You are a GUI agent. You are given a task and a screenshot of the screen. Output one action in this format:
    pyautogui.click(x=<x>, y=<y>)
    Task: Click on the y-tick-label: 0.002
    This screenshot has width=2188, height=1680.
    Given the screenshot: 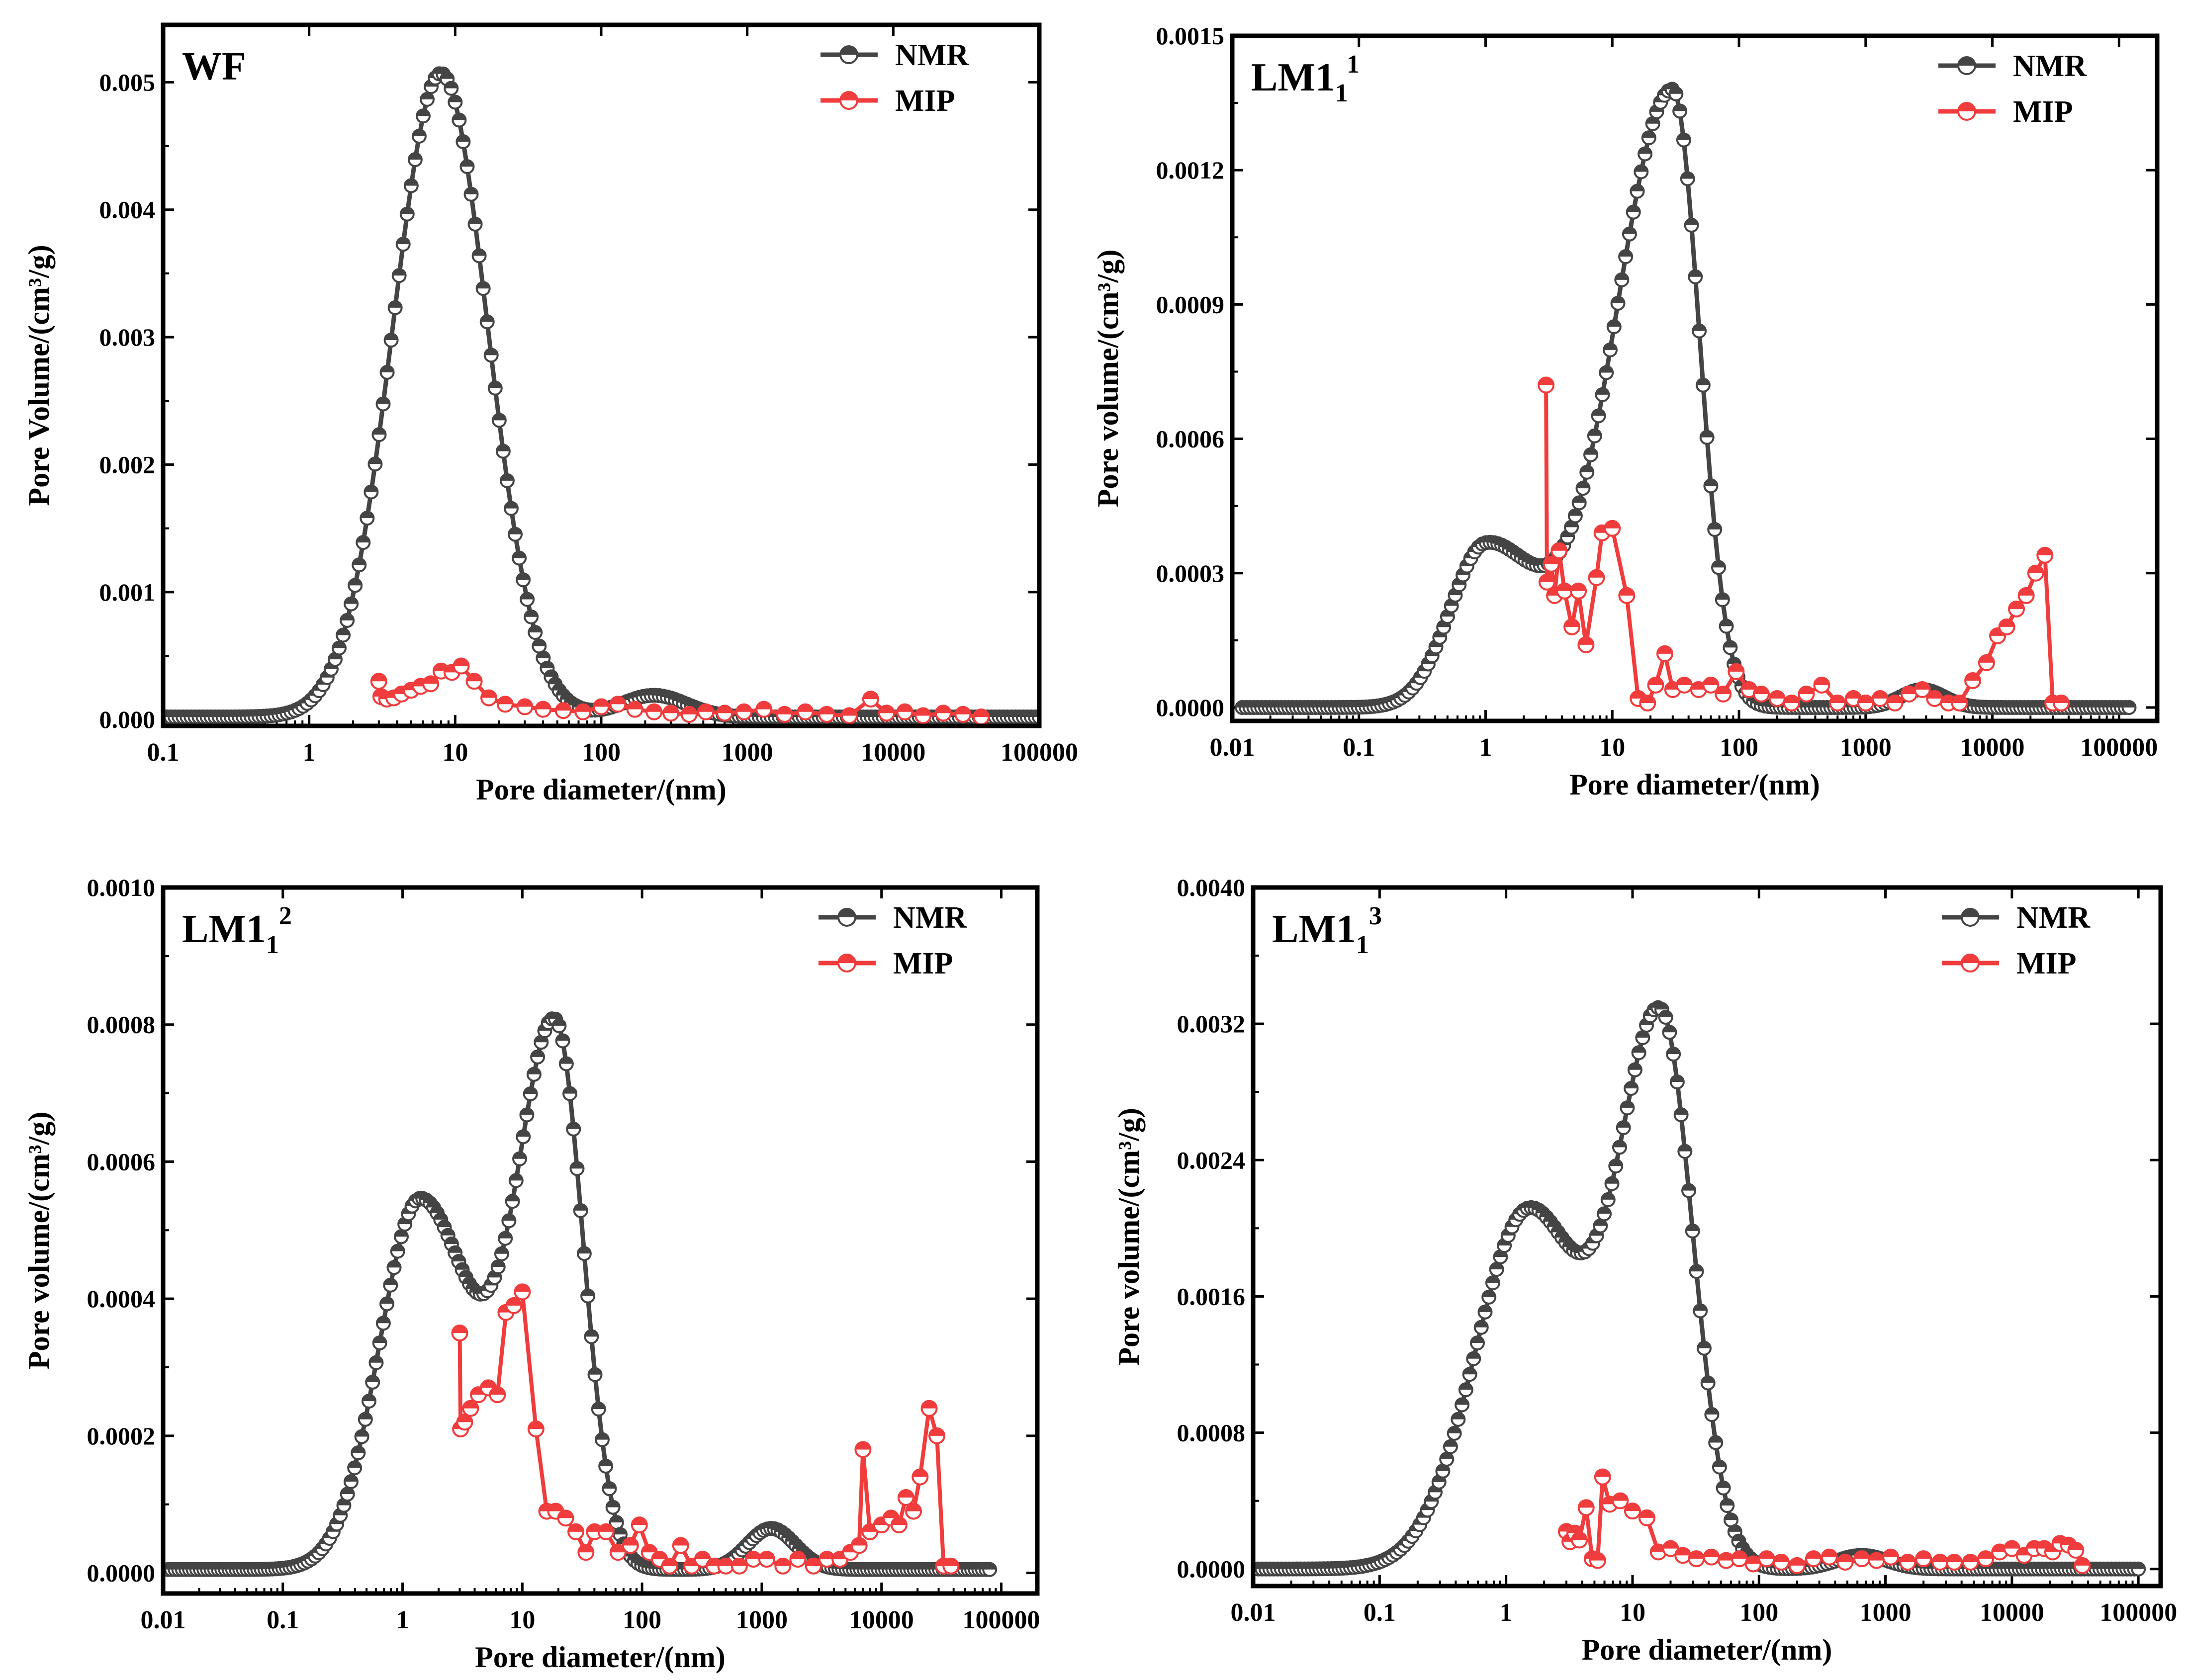 What is the action you would take?
    pyautogui.click(x=128, y=464)
    